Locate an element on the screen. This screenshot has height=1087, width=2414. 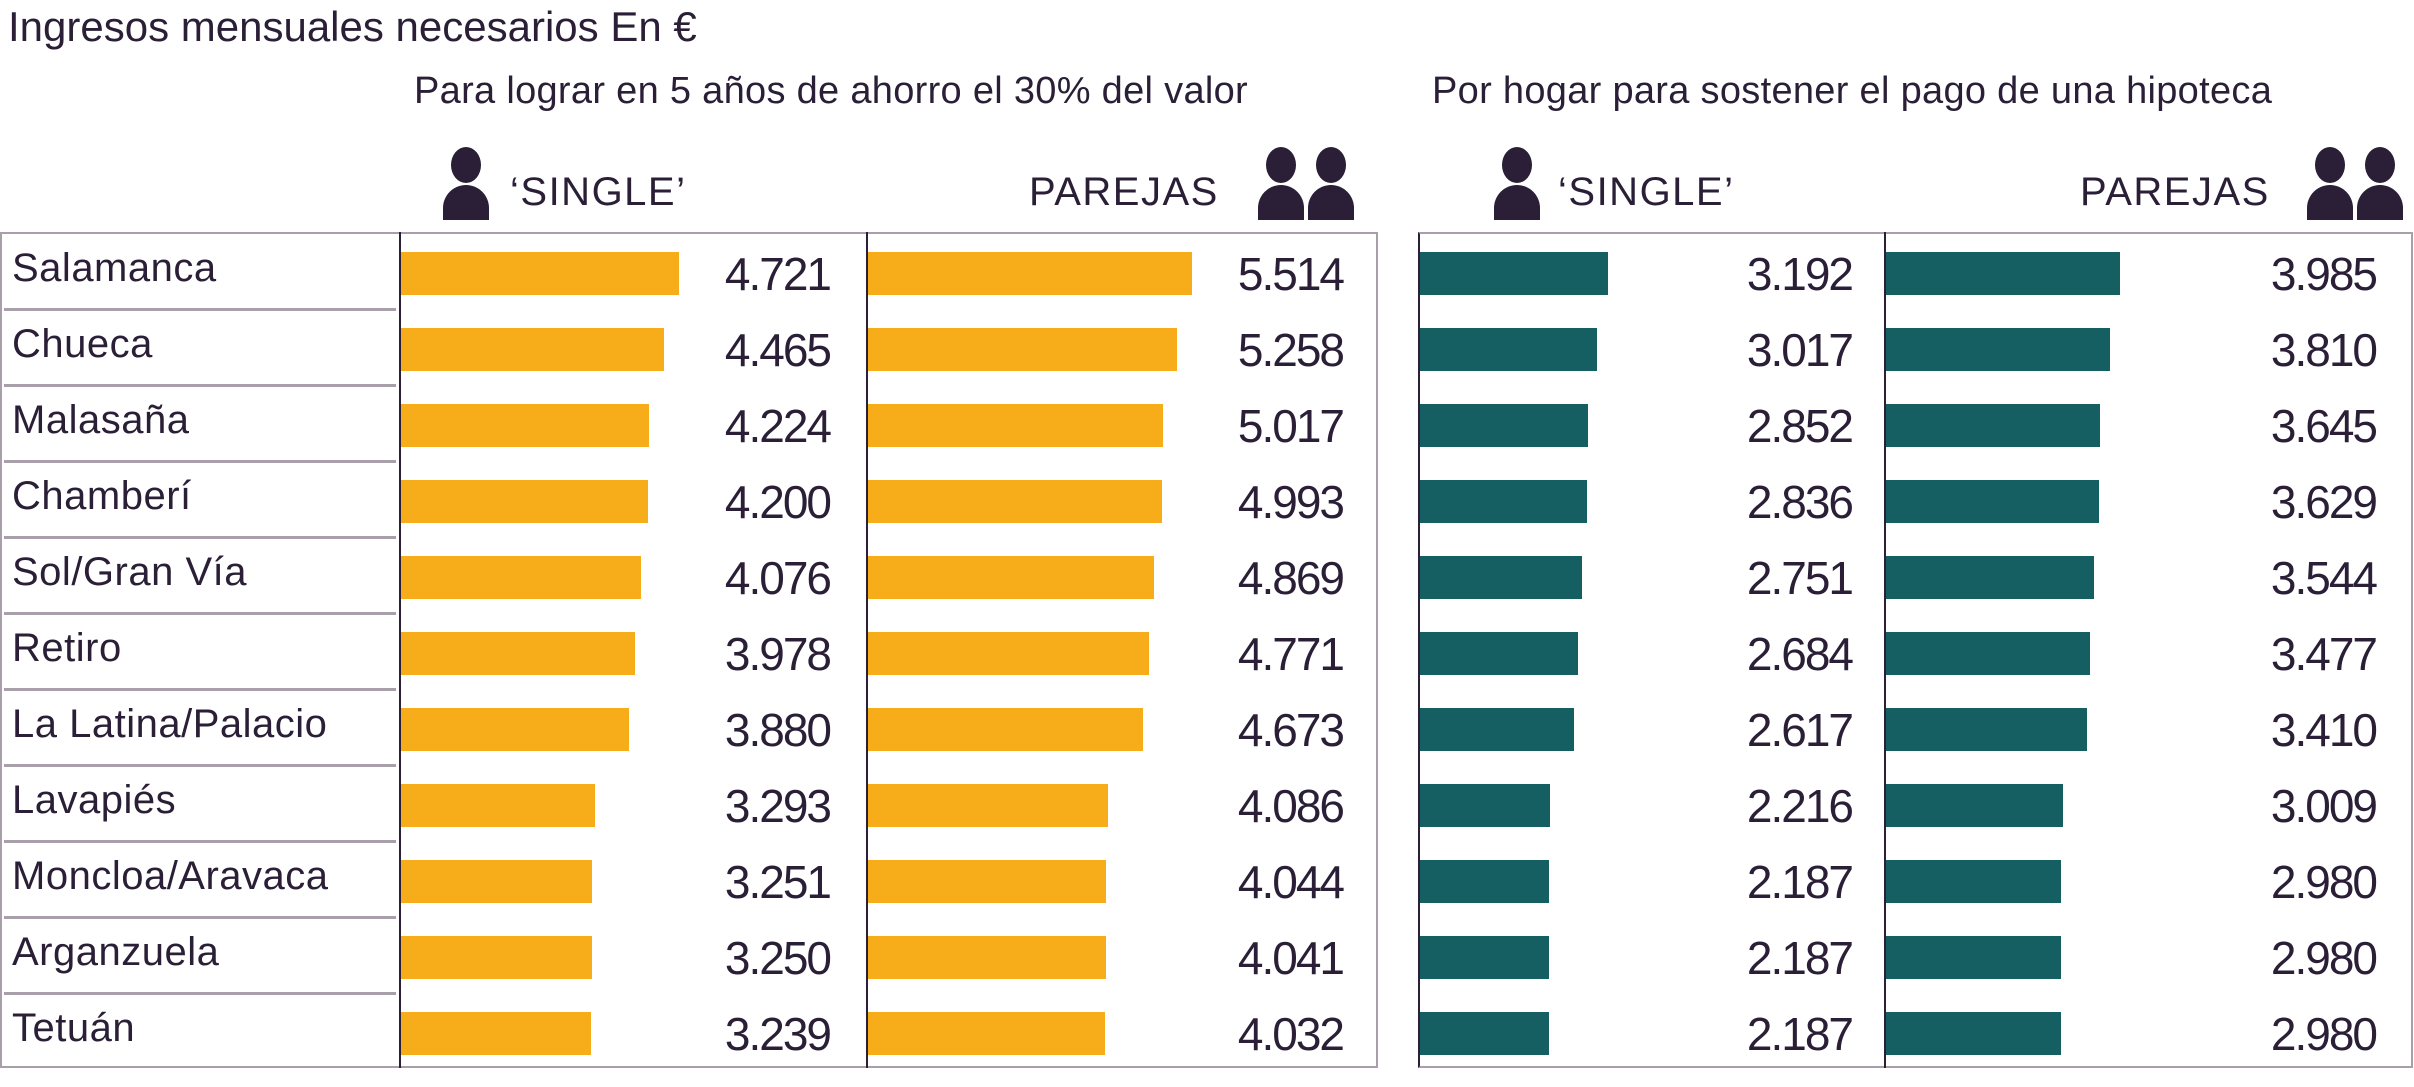
data-label-single-savings: 3.250 is located at coordinates (778, 958).